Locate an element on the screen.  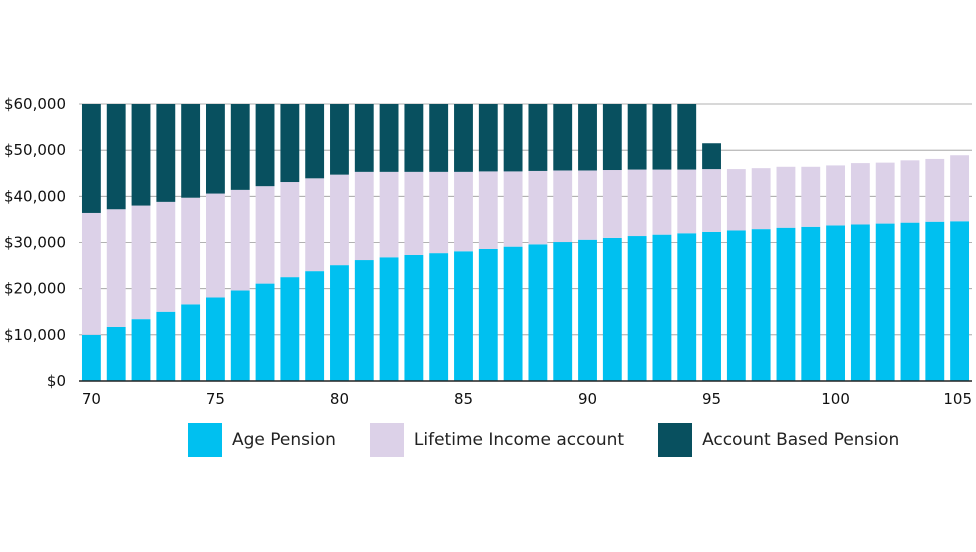
legend-item-lifetime-income: Lifetime Income account is located at coordinates (497, 440).